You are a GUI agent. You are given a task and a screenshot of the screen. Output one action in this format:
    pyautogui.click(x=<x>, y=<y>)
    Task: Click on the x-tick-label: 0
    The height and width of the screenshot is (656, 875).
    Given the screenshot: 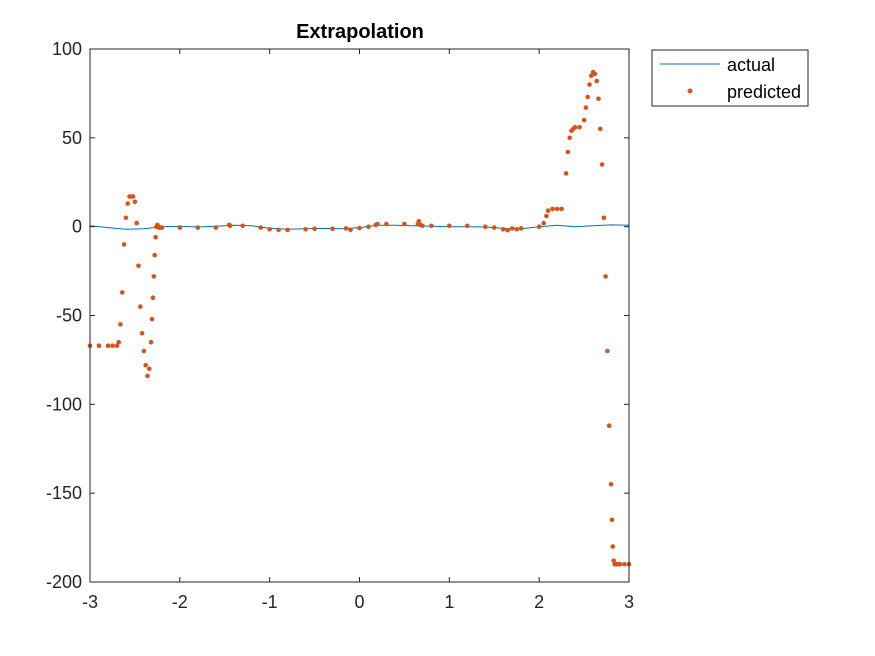 What is the action you would take?
    pyautogui.click(x=359, y=602)
    